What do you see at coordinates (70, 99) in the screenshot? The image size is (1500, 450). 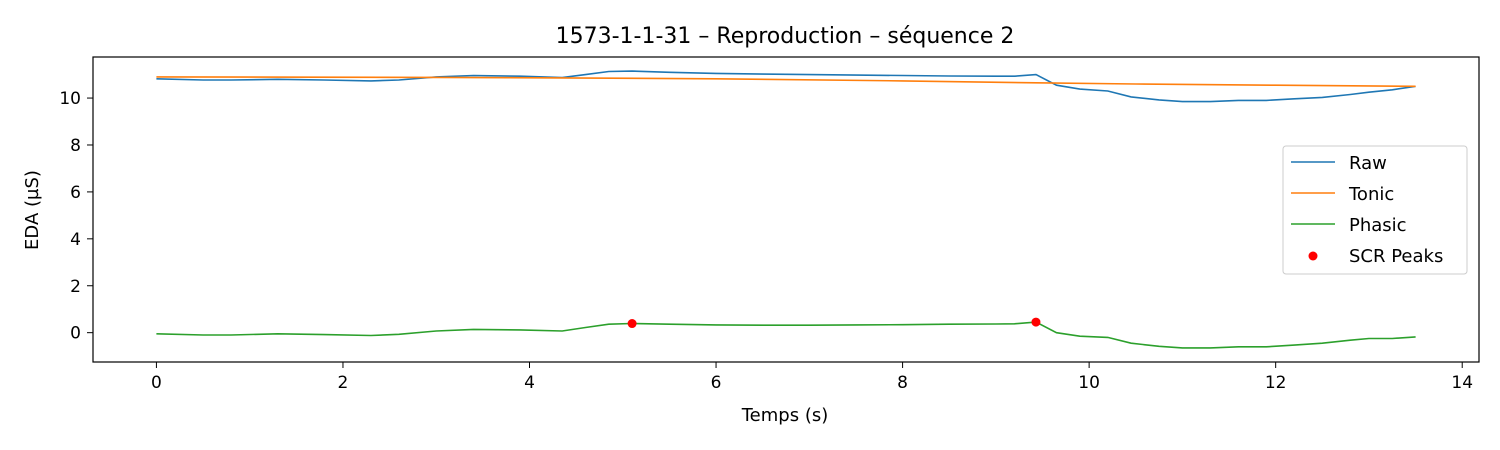 I see `y-tick-label: 10` at bounding box center [70, 99].